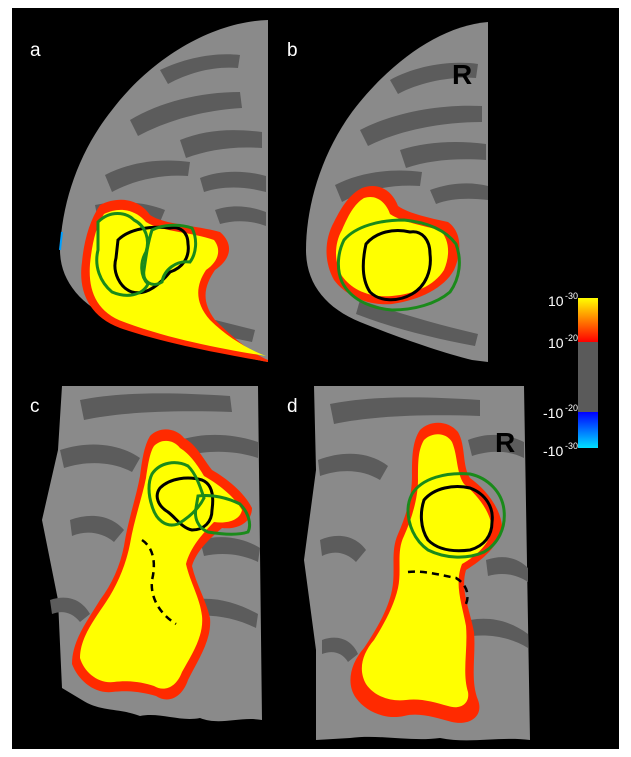 This screenshot has width=631, height=757. I want to click on colorbar-neutral, so click(588, 377).